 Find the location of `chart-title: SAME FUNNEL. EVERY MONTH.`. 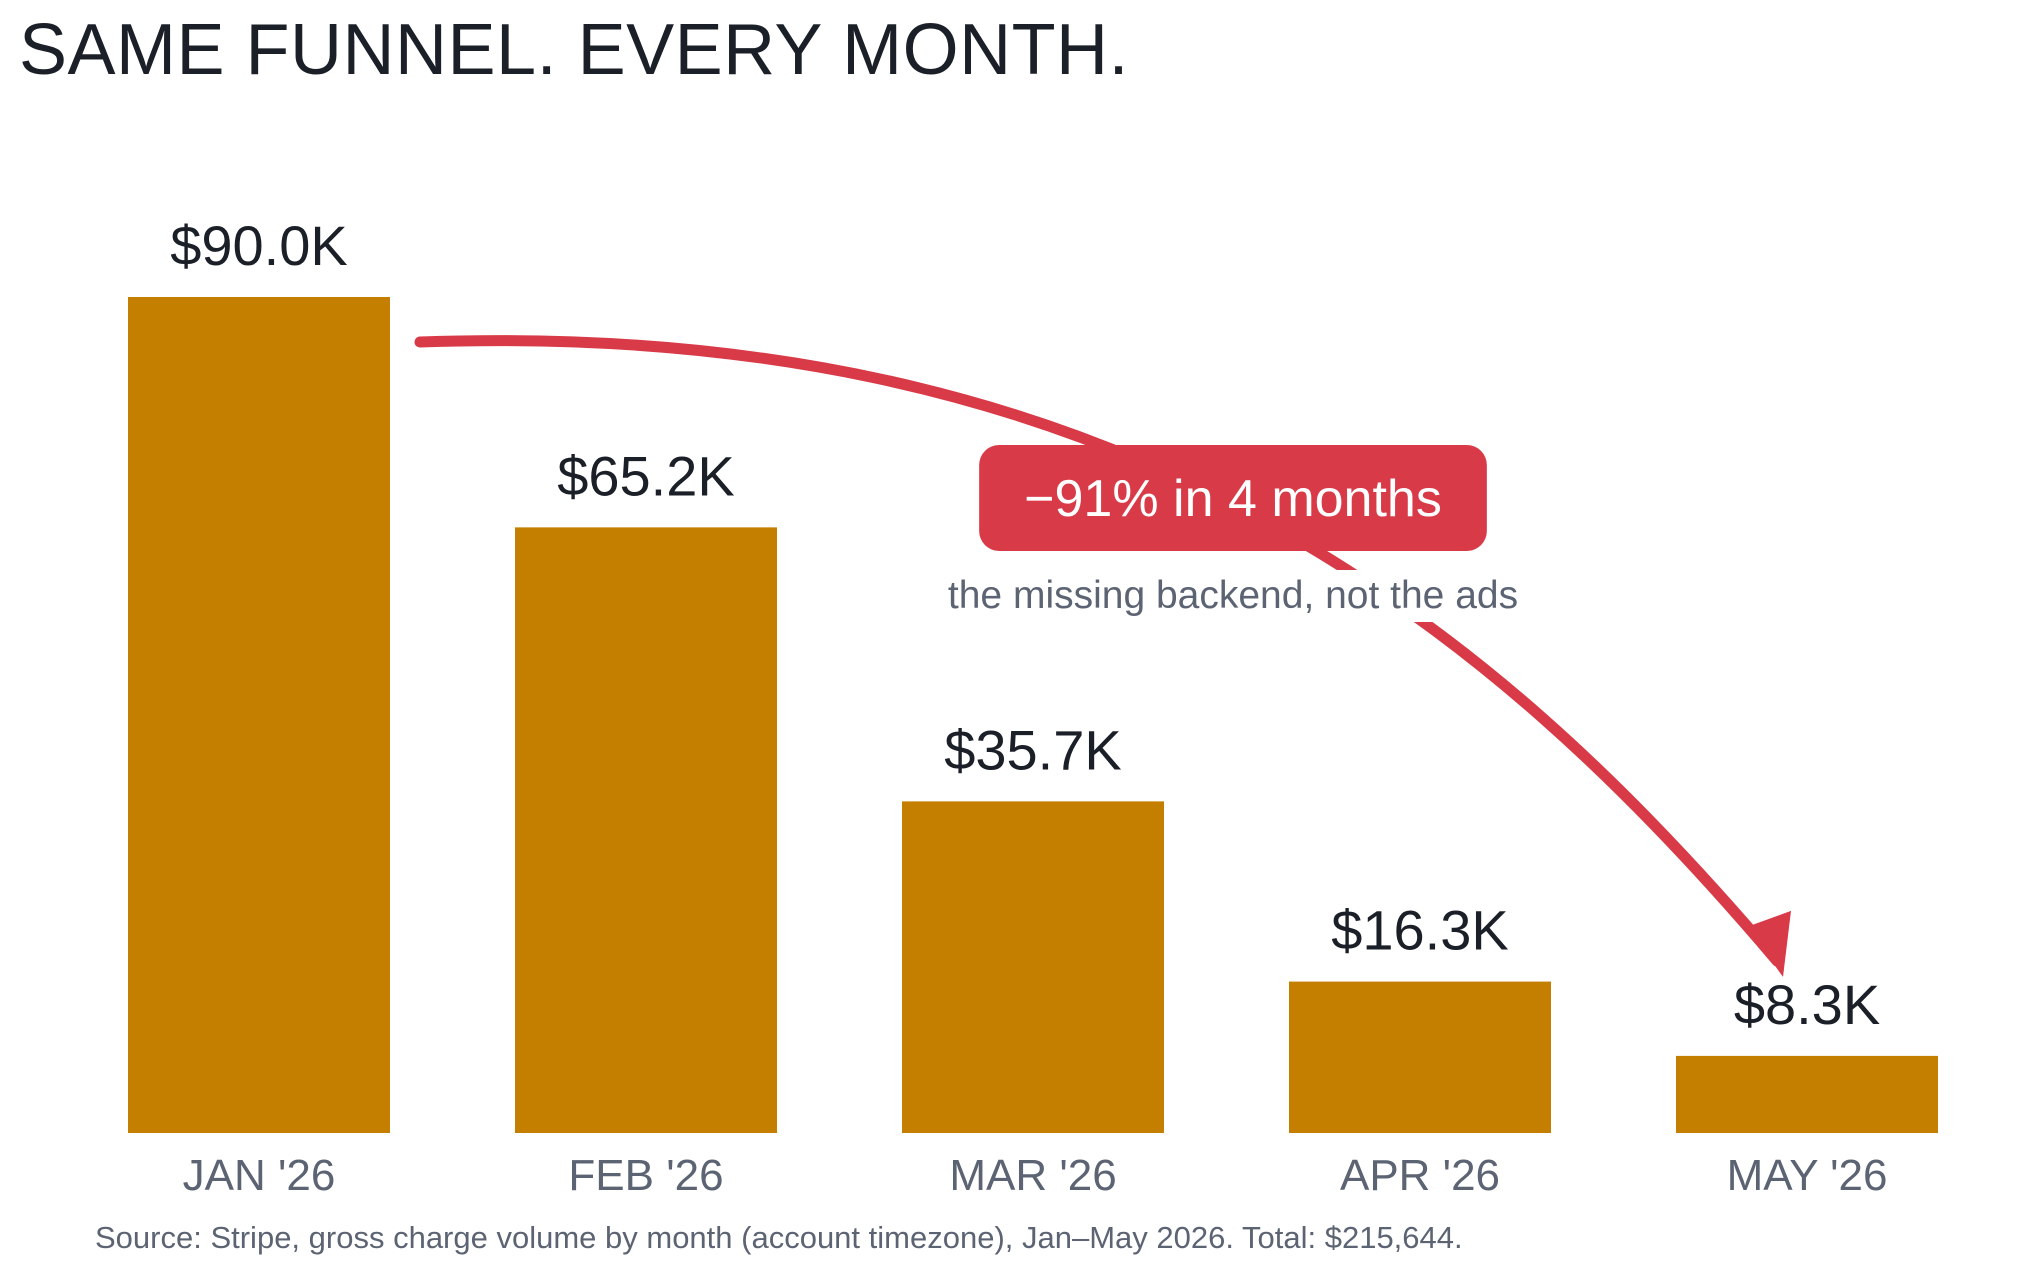

chart-title: SAME FUNNEL. EVERY MONTH. is located at coordinates (574, 50).